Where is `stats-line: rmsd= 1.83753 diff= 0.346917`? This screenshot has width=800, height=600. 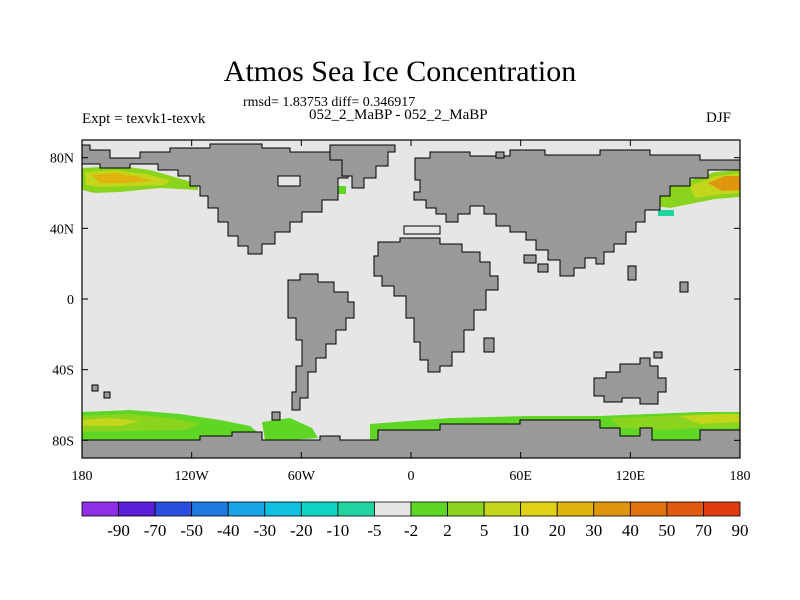
stats-line: rmsd= 1.83753 diff= 0.346917 is located at coordinates (329, 102).